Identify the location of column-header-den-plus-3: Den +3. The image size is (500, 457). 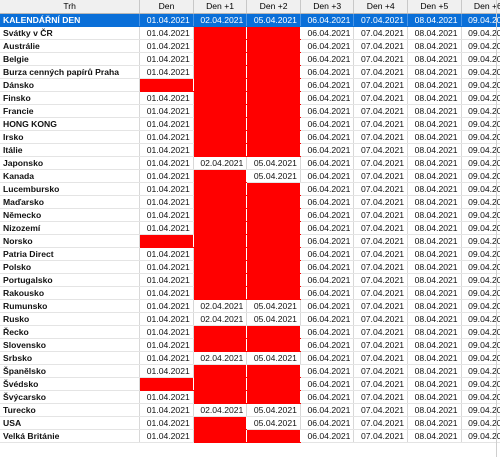
(327, 7).